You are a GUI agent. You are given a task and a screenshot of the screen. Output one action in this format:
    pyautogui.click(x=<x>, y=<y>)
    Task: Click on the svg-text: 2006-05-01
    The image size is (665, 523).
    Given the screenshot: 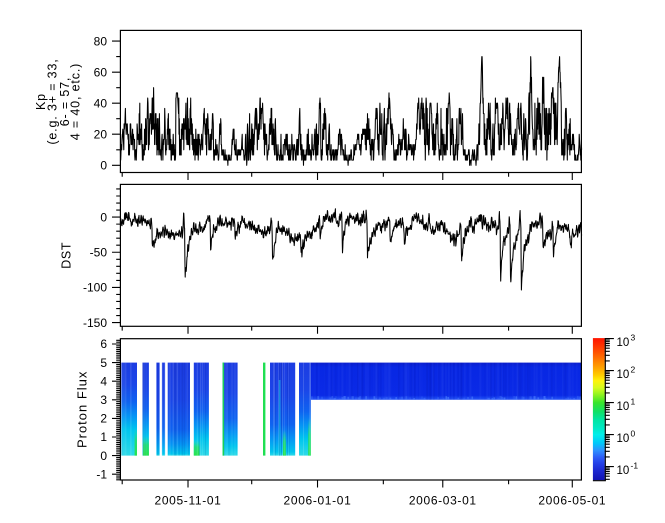 What is the action you would take?
    pyautogui.click(x=572, y=501)
    